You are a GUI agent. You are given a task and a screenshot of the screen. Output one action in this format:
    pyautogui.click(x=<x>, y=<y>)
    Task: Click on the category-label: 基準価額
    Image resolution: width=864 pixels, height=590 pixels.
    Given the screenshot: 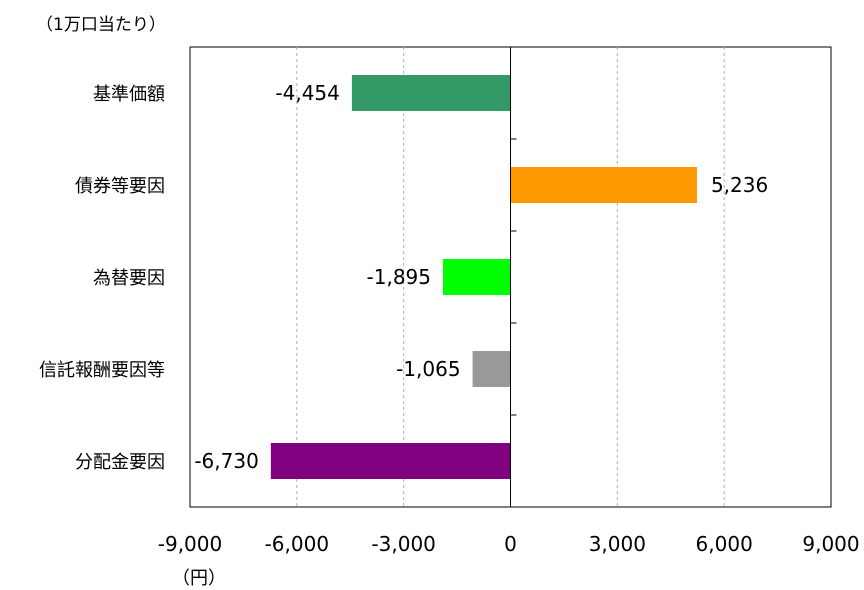 What is the action you would take?
    pyautogui.click(x=129, y=94)
    